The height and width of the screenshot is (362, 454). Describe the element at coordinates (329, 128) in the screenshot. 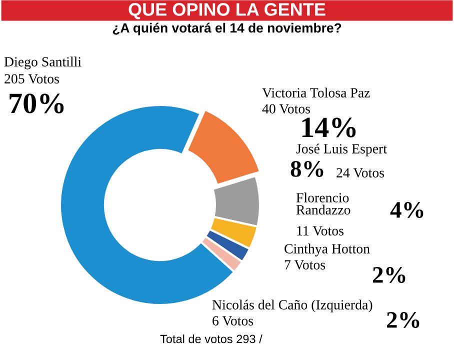

I see `text: 14%` at that location.